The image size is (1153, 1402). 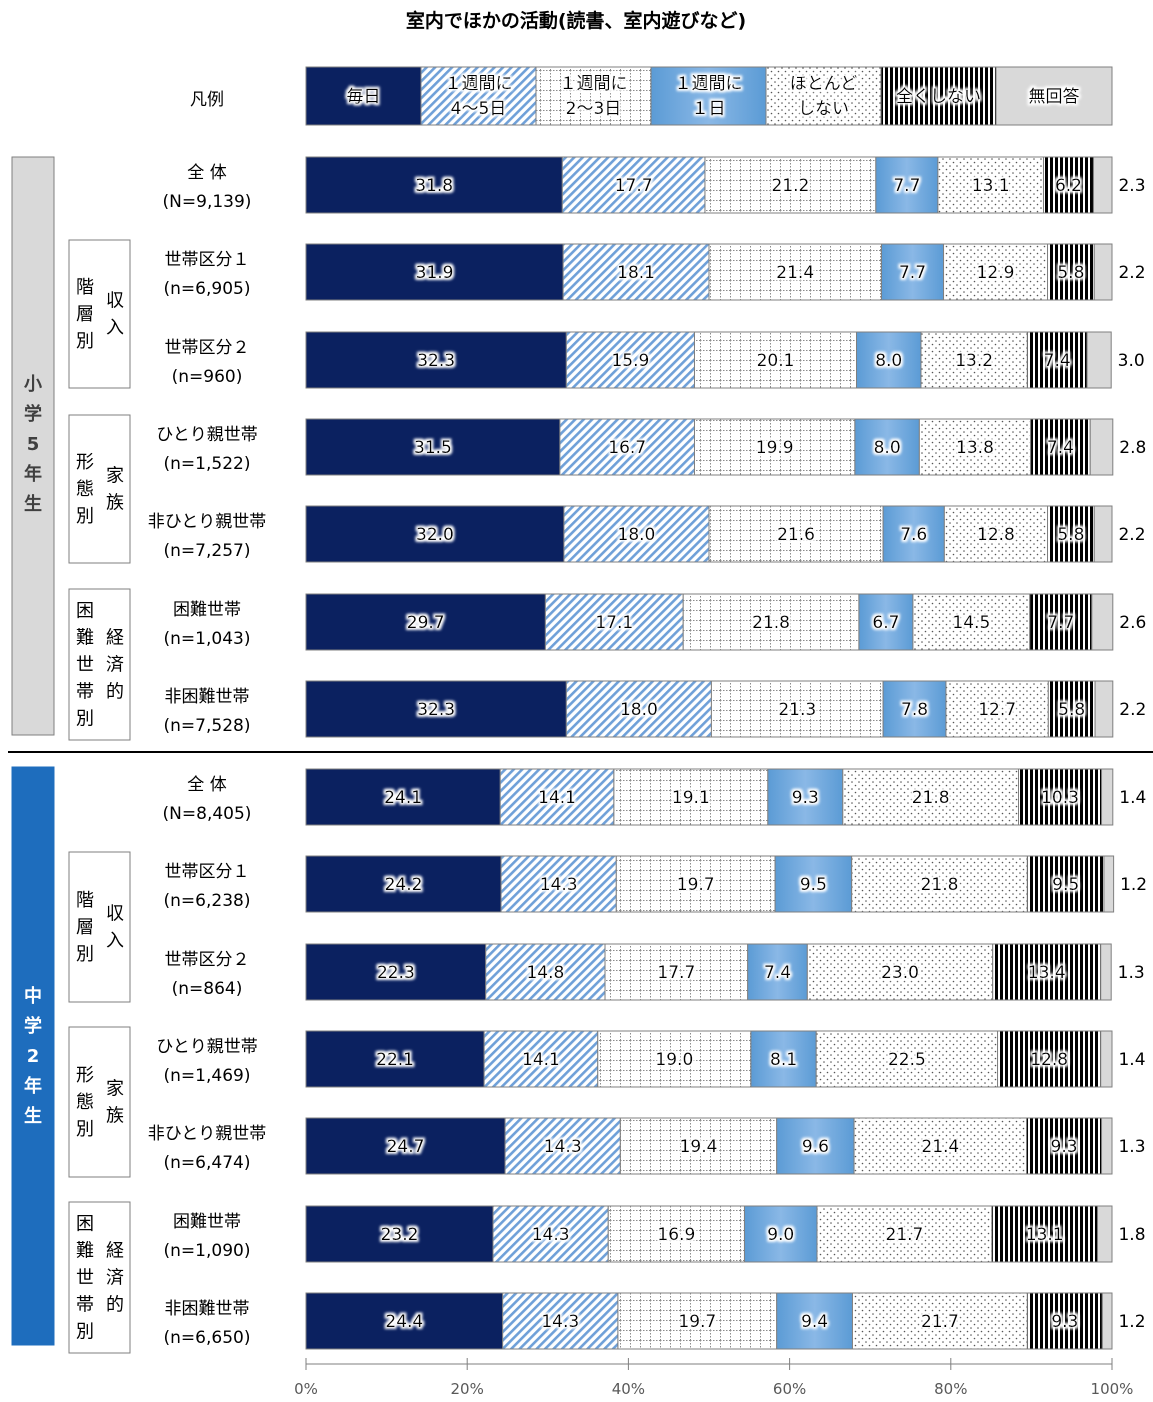 What do you see at coordinates (1131, 361) in the screenshot?
I see `value-label: 3.0` at bounding box center [1131, 361].